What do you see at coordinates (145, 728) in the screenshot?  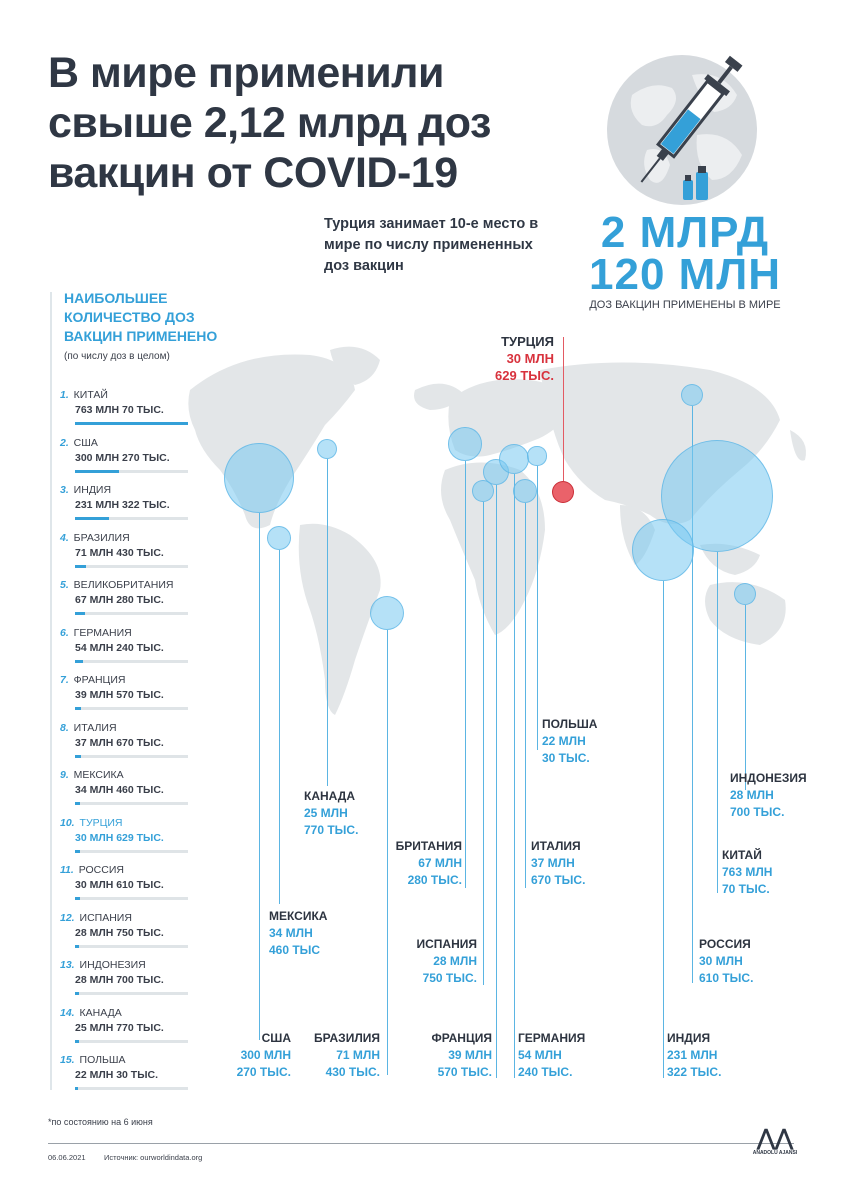 I see `rank-item-title: 8. ИТАЛИЯ` at bounding box center [145, 728].